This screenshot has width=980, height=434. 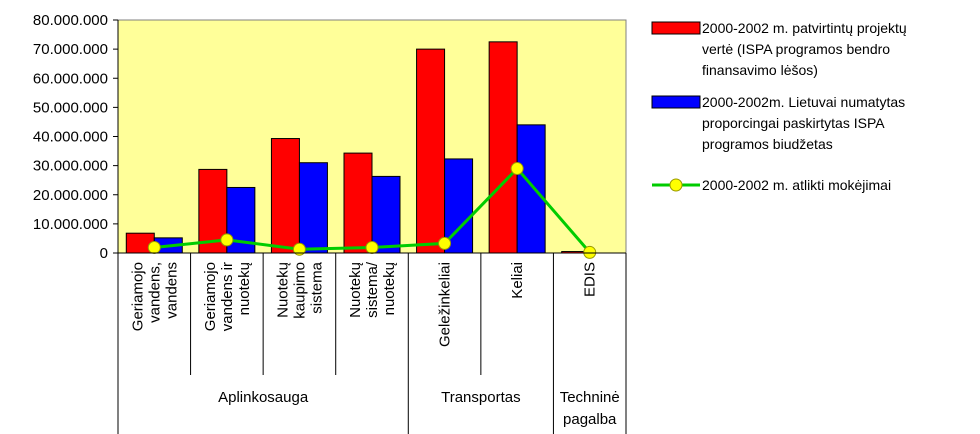 I want to click on category-label-line: Keliai, so click(x=517, y=280).